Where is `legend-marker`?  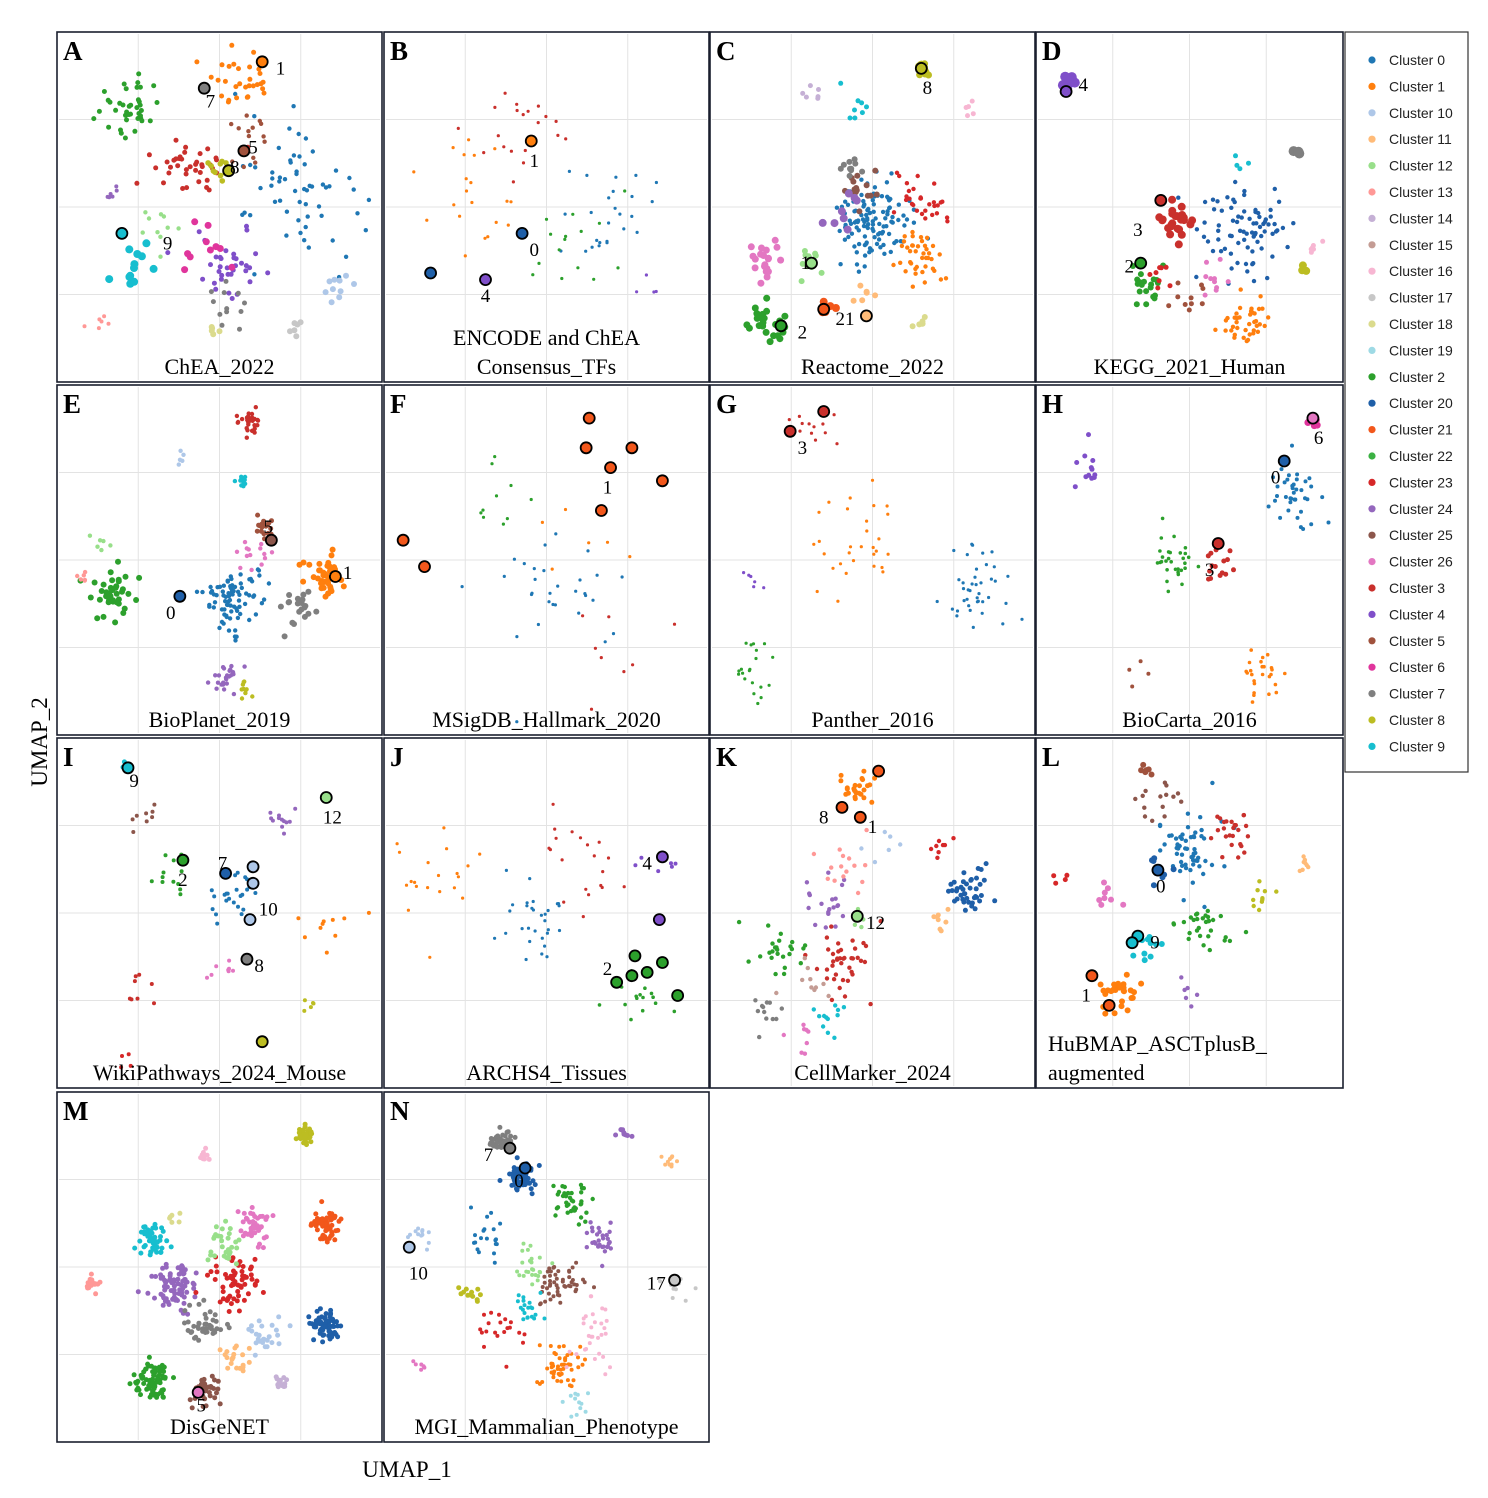 legend-marker is located at coordinates (1372, 245).